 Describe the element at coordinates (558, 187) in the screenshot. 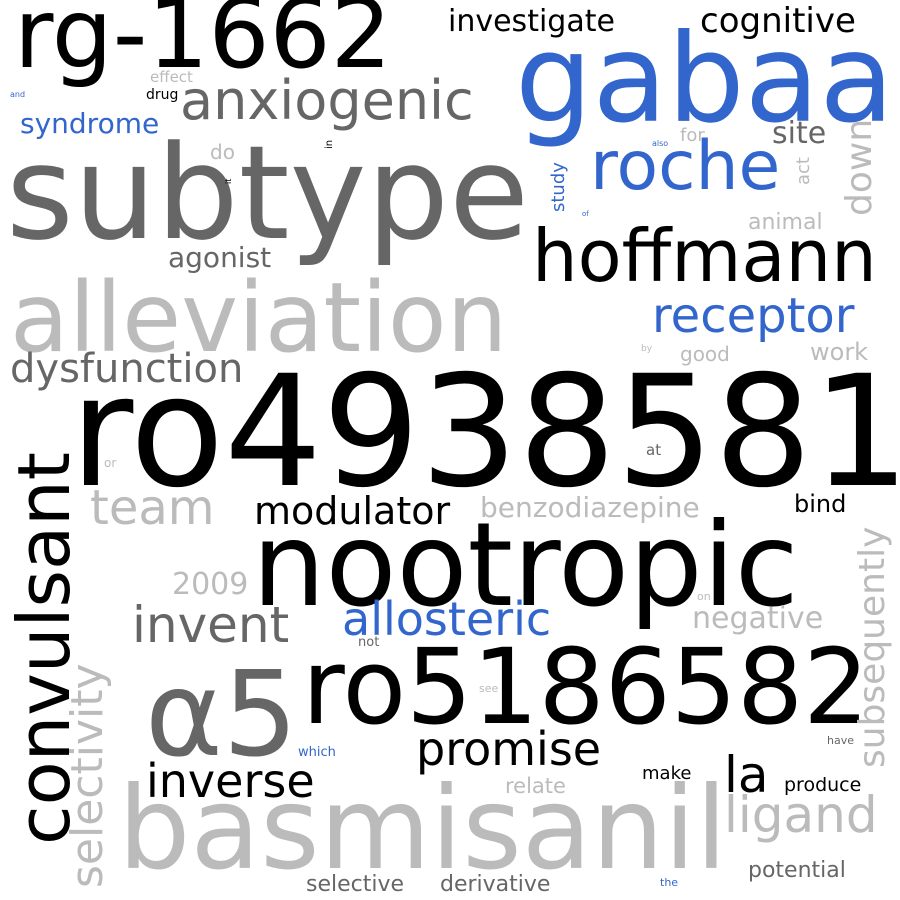

I see `word-study: study` at that location.